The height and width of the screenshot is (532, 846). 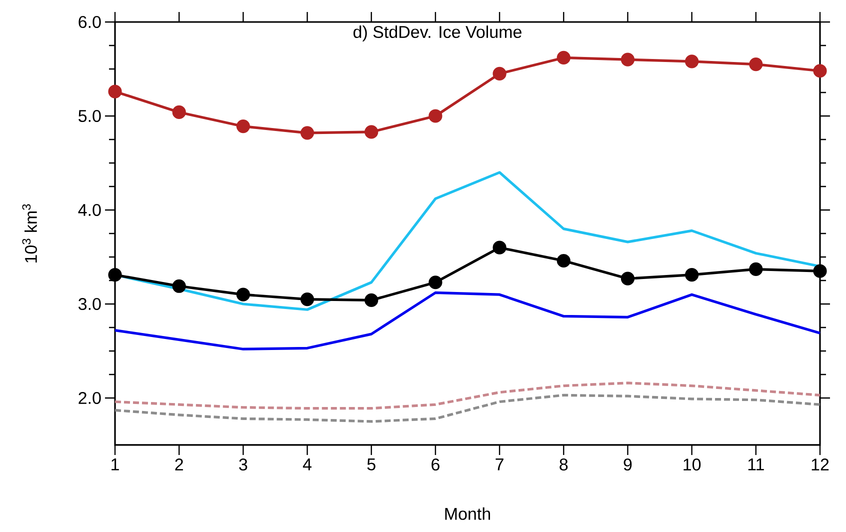 What do you see at coordinates (628, 464) in the screenshot?
I see `x-tick-label: 9` at bounding box center [628, 464].